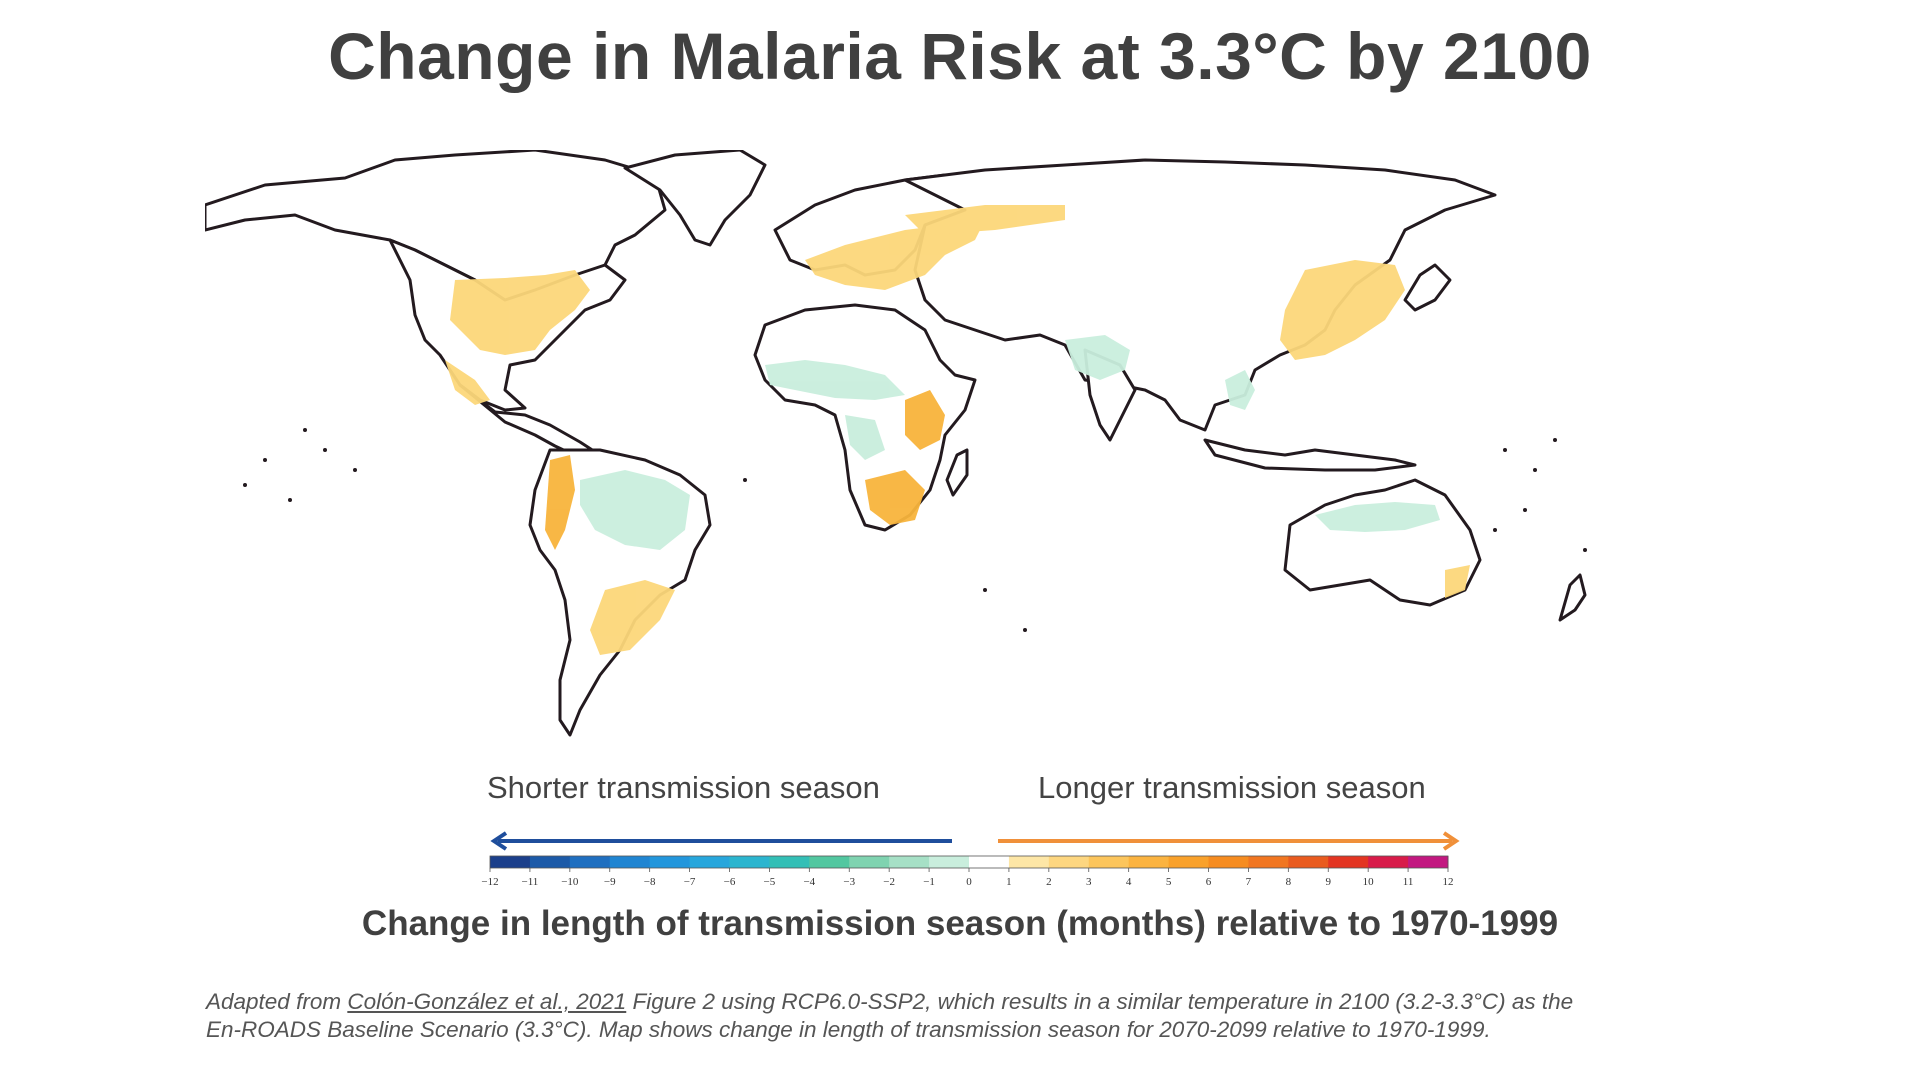  I want to click on legend-tick-label: 10, so click(1369, 882).